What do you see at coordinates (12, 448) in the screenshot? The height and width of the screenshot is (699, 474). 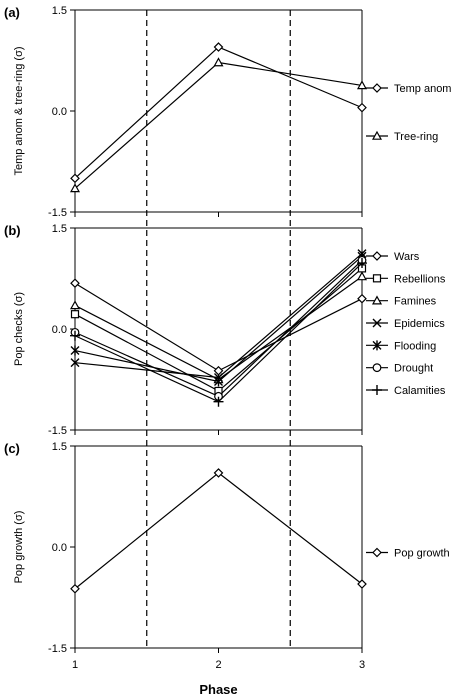 I see `panel-label: (c)` at bounding box center [12, 448].